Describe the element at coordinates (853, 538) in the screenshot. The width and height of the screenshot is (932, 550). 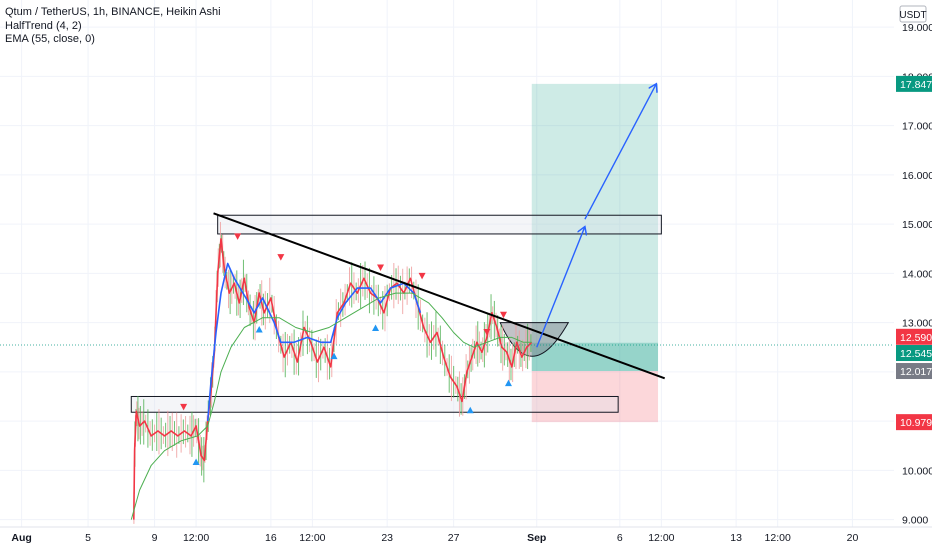
I see `x-tick-label: 20` at that location.